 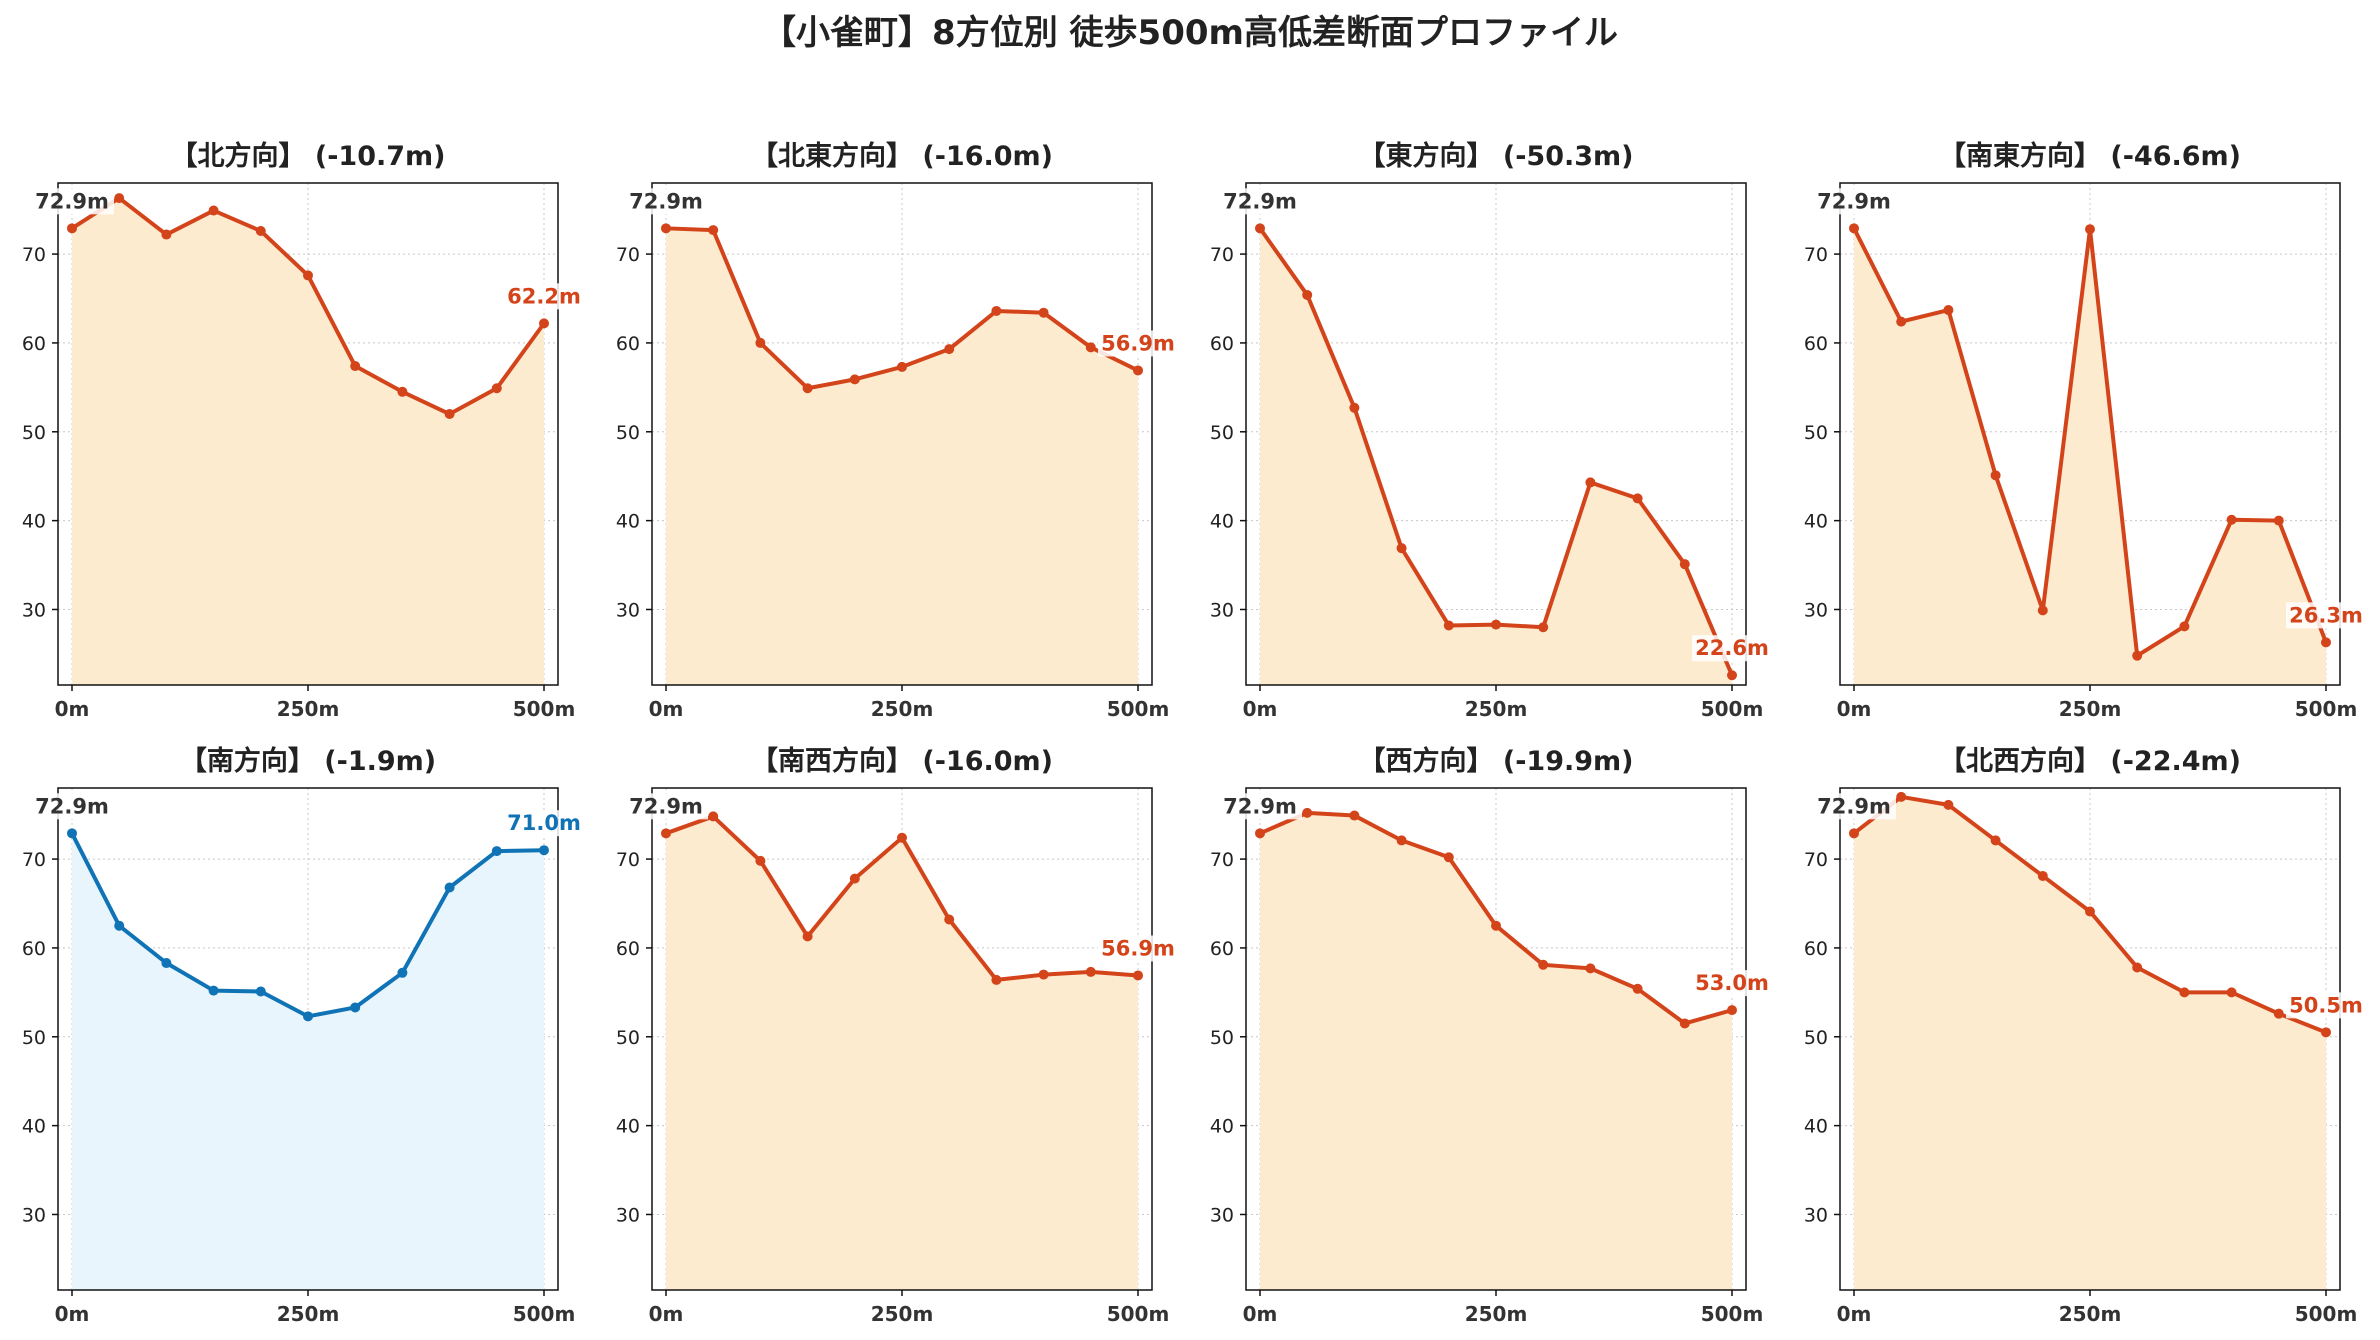 What do you see at coordinates (902, 761) in the screenshot?
I see `panel-title: 【南西方向】 (-16.0m)` at bounding box center [902, 761].